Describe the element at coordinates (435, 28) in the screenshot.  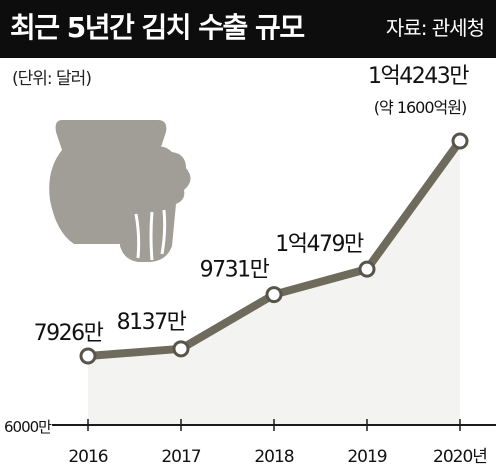
I see `source-label: 자료: 관세청` at that location.